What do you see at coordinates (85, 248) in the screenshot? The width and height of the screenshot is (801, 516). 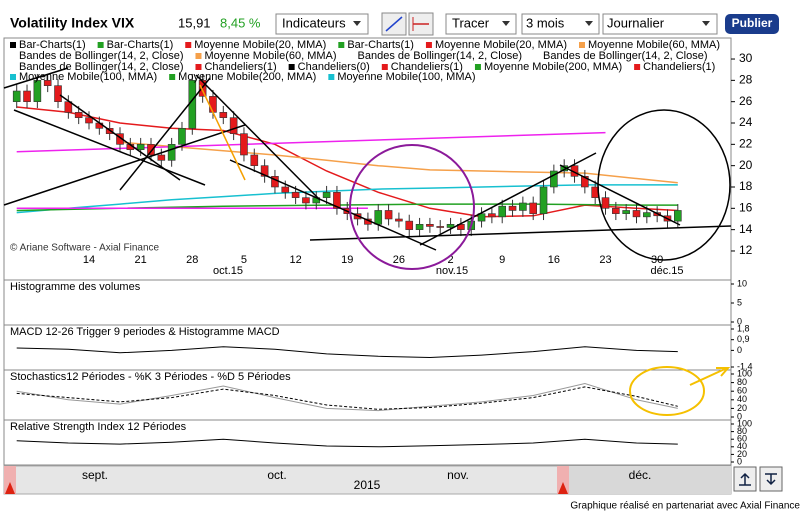 I see `copyright: © Ariane Software - Axial Finance` at bounding box center [85, 248].